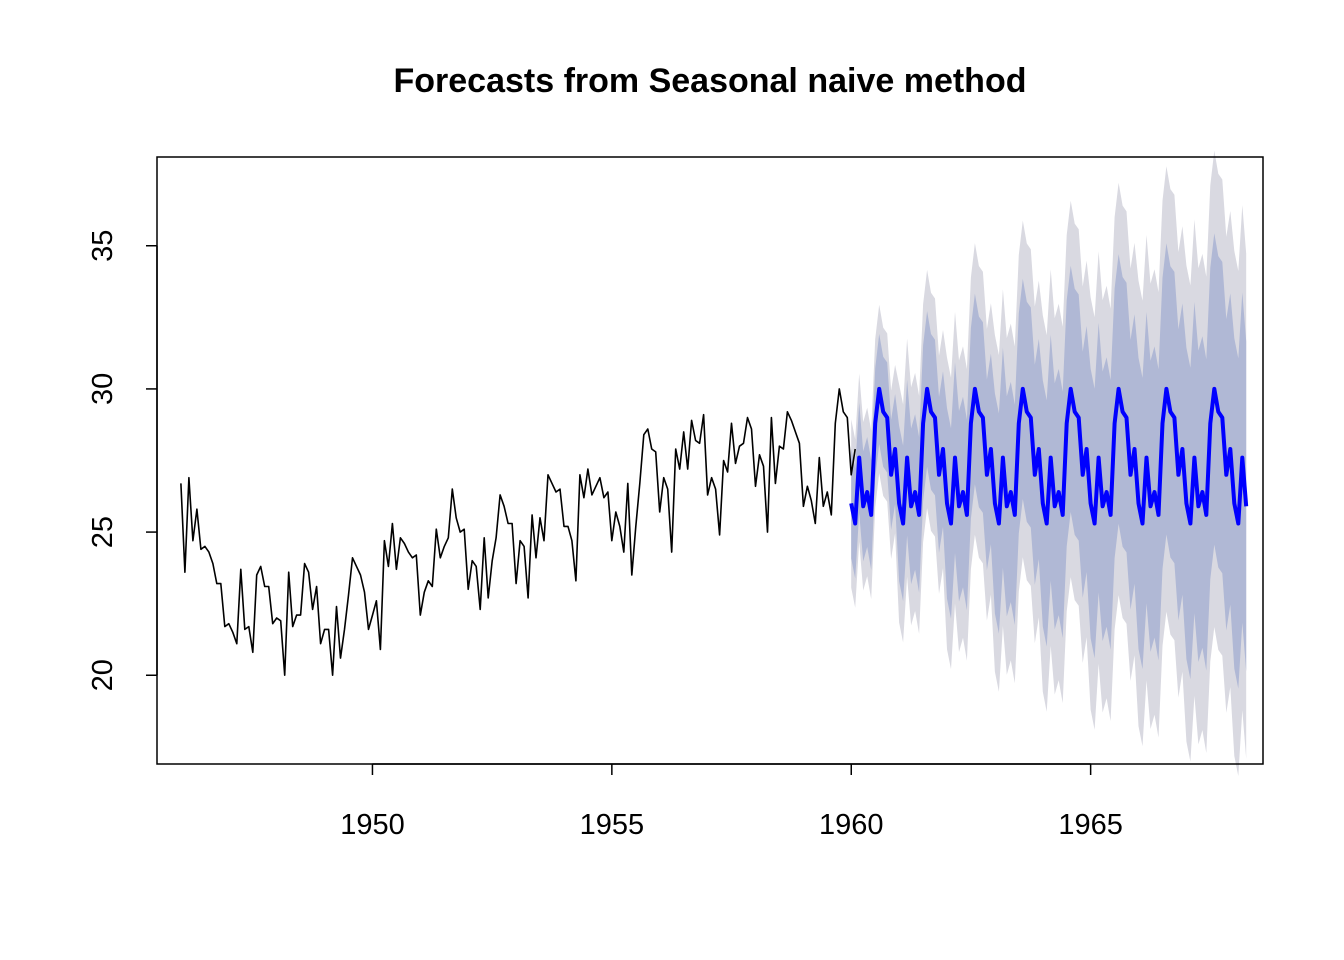  What do you see at coordinates (612, 825) in the screenshot?
I see `x-tick-label: 1955` at bounding box center [612, 825].